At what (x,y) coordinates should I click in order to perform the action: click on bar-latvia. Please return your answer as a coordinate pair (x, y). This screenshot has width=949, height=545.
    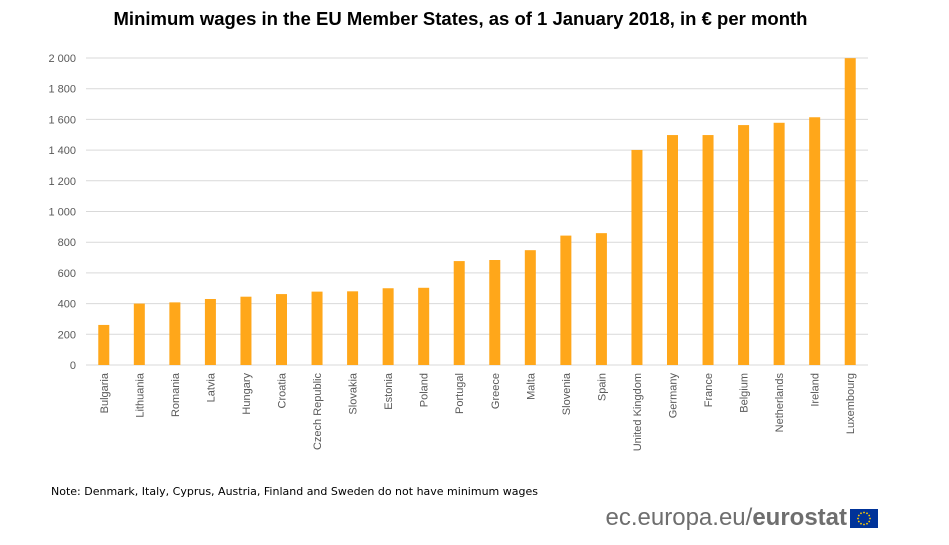
    Looking at the image, I should click on (210, 331).